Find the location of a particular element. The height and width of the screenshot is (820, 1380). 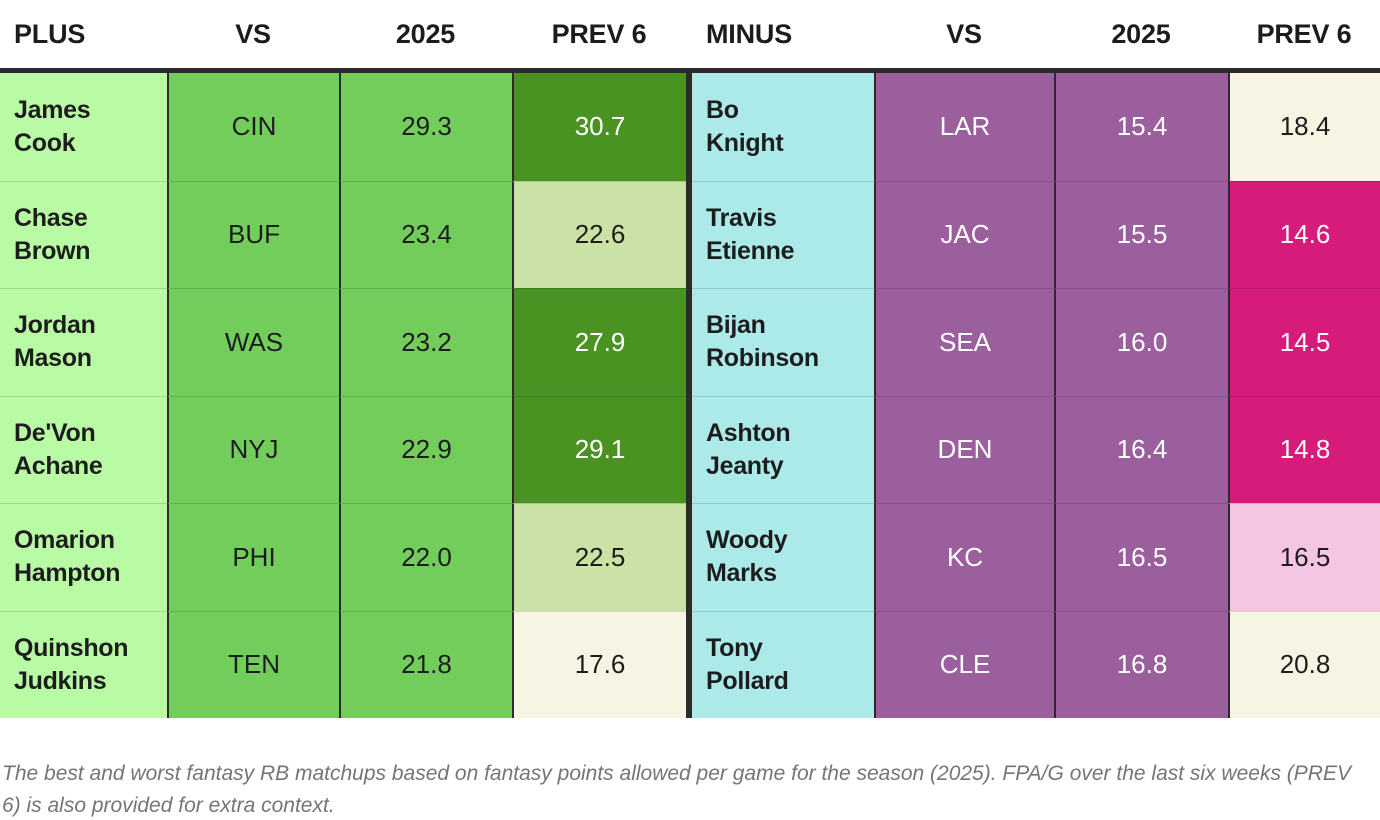

season-2025-cell: 22.9 is located at coordinates (425, 449).